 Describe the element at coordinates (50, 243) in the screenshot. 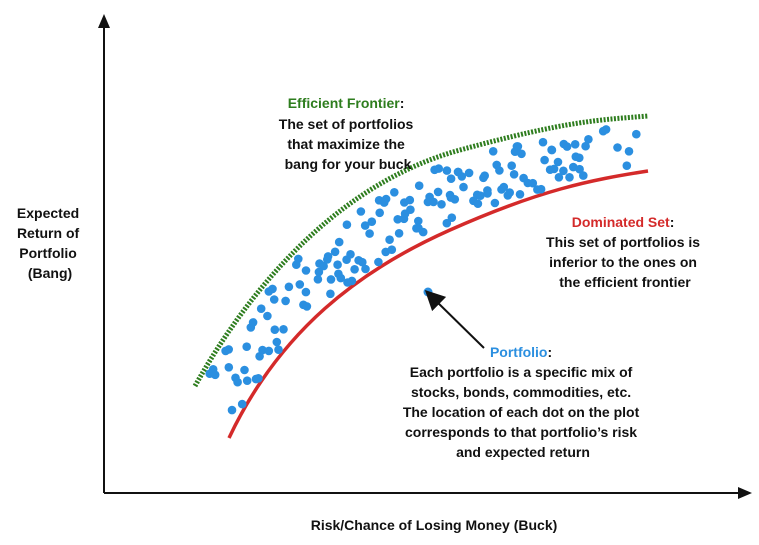

I see `y-axis-title: Expected Return of Portfolio (Bang)` at that location.